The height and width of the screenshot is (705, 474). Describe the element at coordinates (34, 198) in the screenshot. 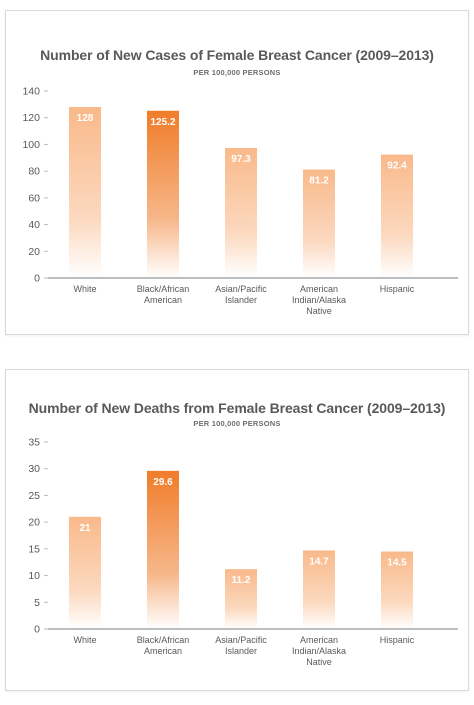

I see `y-tick-label: 60` at that location.